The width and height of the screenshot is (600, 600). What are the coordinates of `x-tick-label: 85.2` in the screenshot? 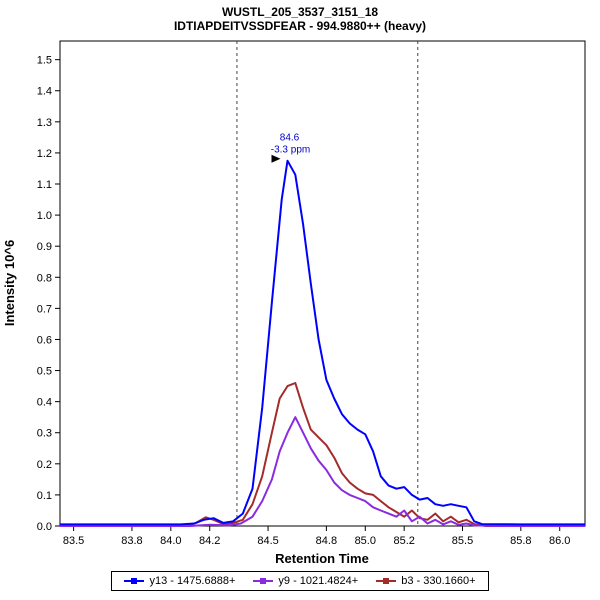 It's located at (403, 541).